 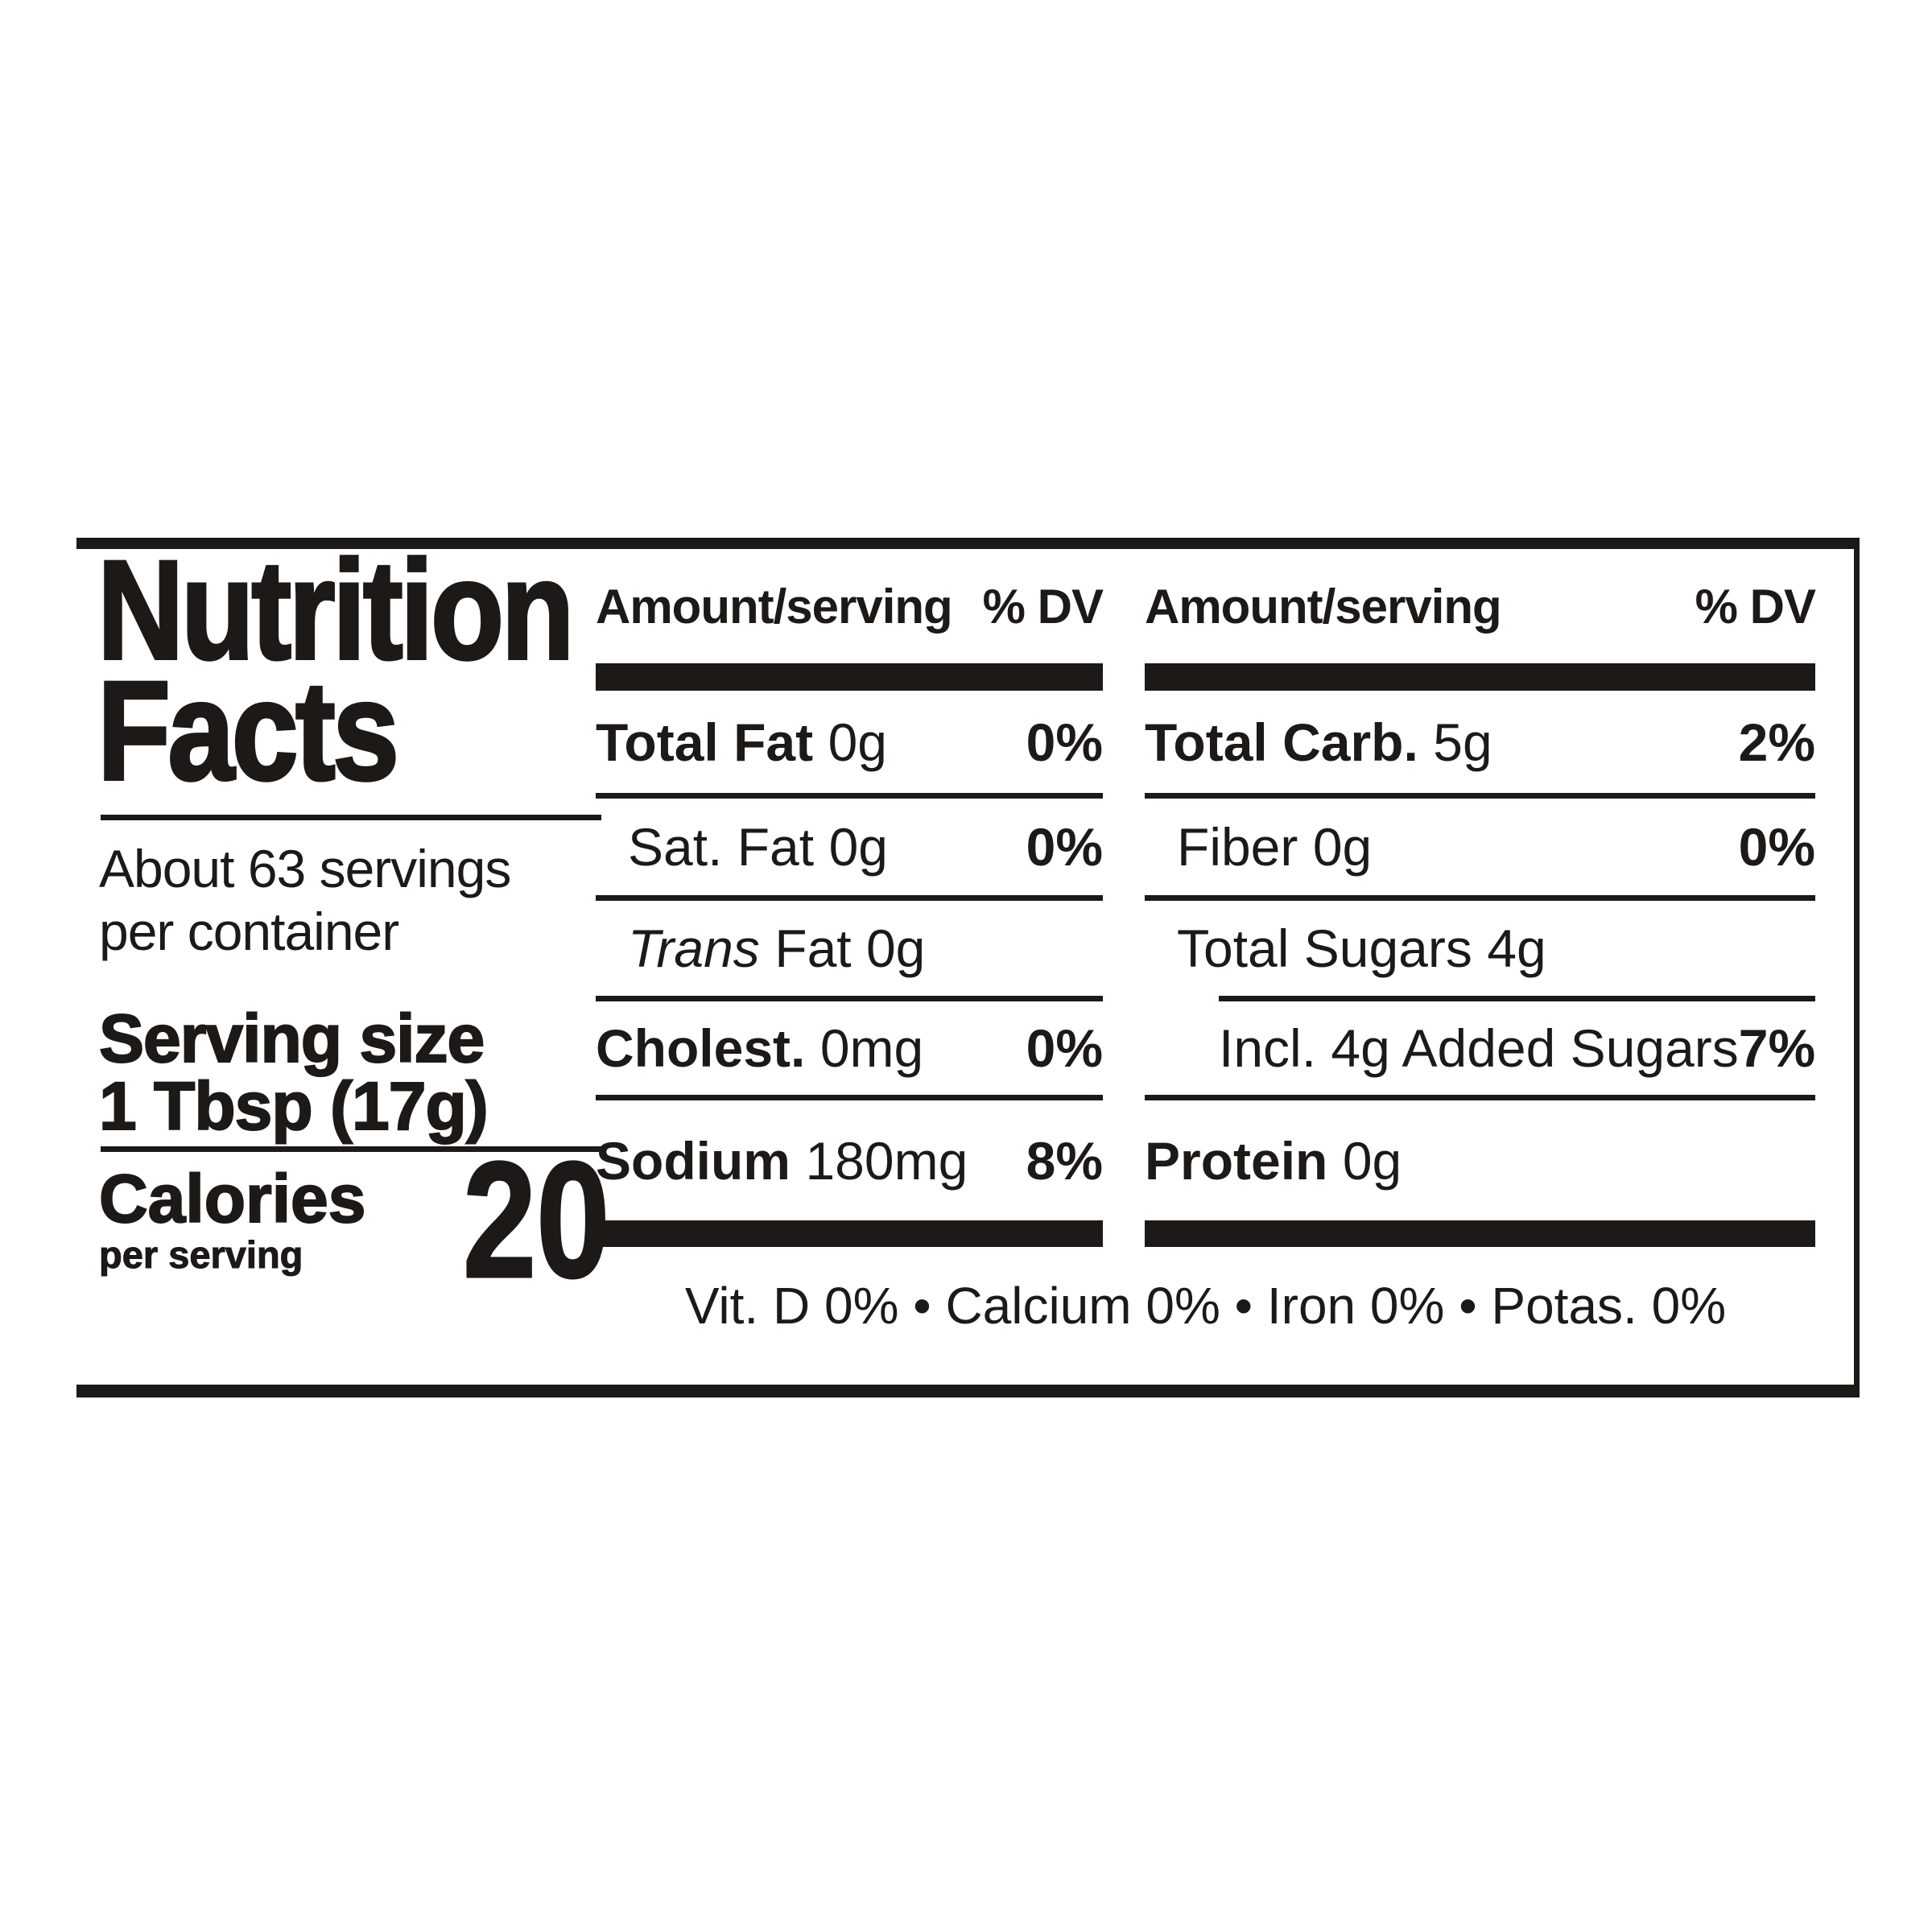 I want to click on nutrient-amount: Fat 0g, so click(x=850, y=948).